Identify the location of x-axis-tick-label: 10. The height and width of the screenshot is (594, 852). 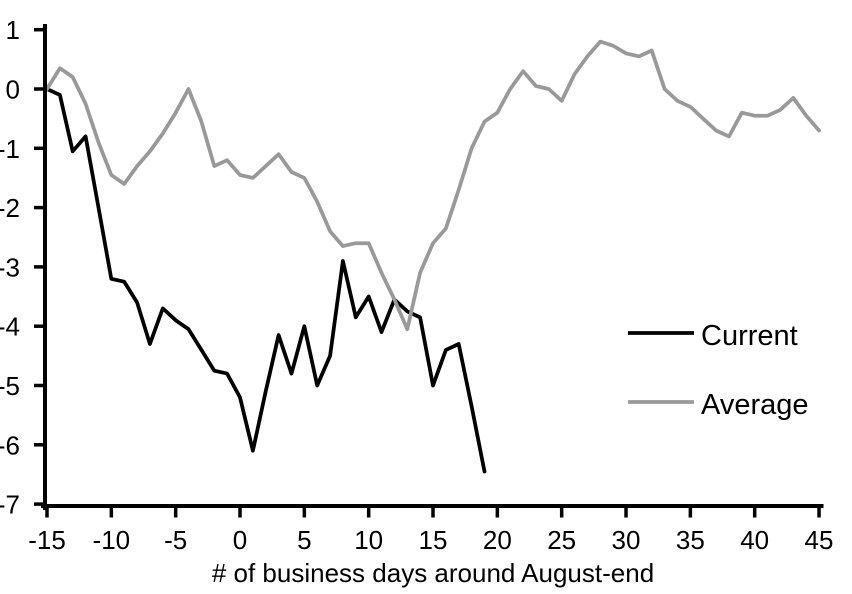
(368, 540).